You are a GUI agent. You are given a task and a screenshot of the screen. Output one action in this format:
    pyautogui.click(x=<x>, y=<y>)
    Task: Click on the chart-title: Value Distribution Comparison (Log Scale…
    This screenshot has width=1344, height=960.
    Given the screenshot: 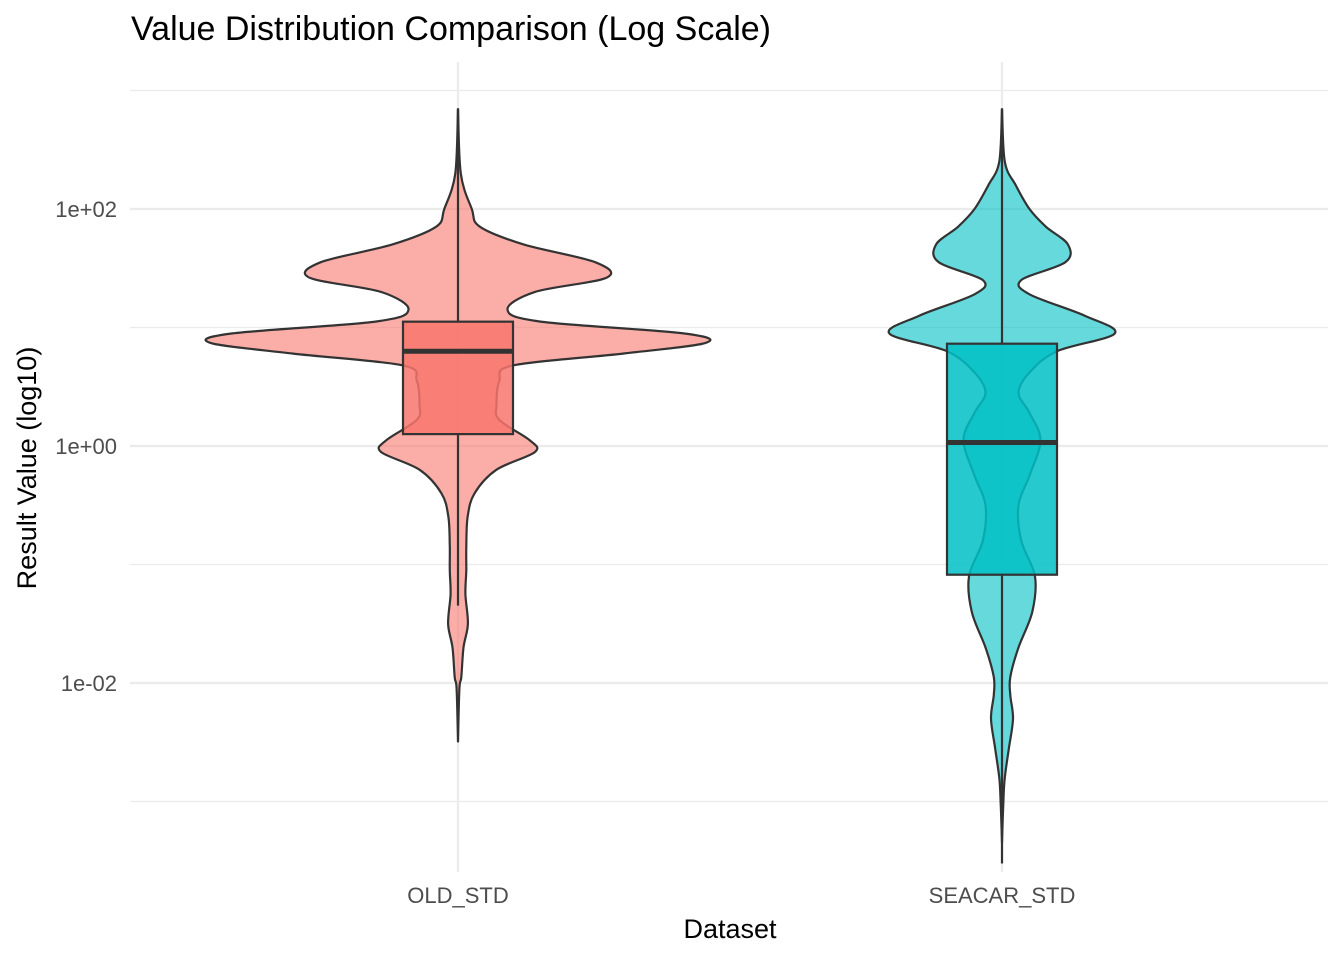 What is the action you would take?
    pyautogui.click(x=451, y=29)
    